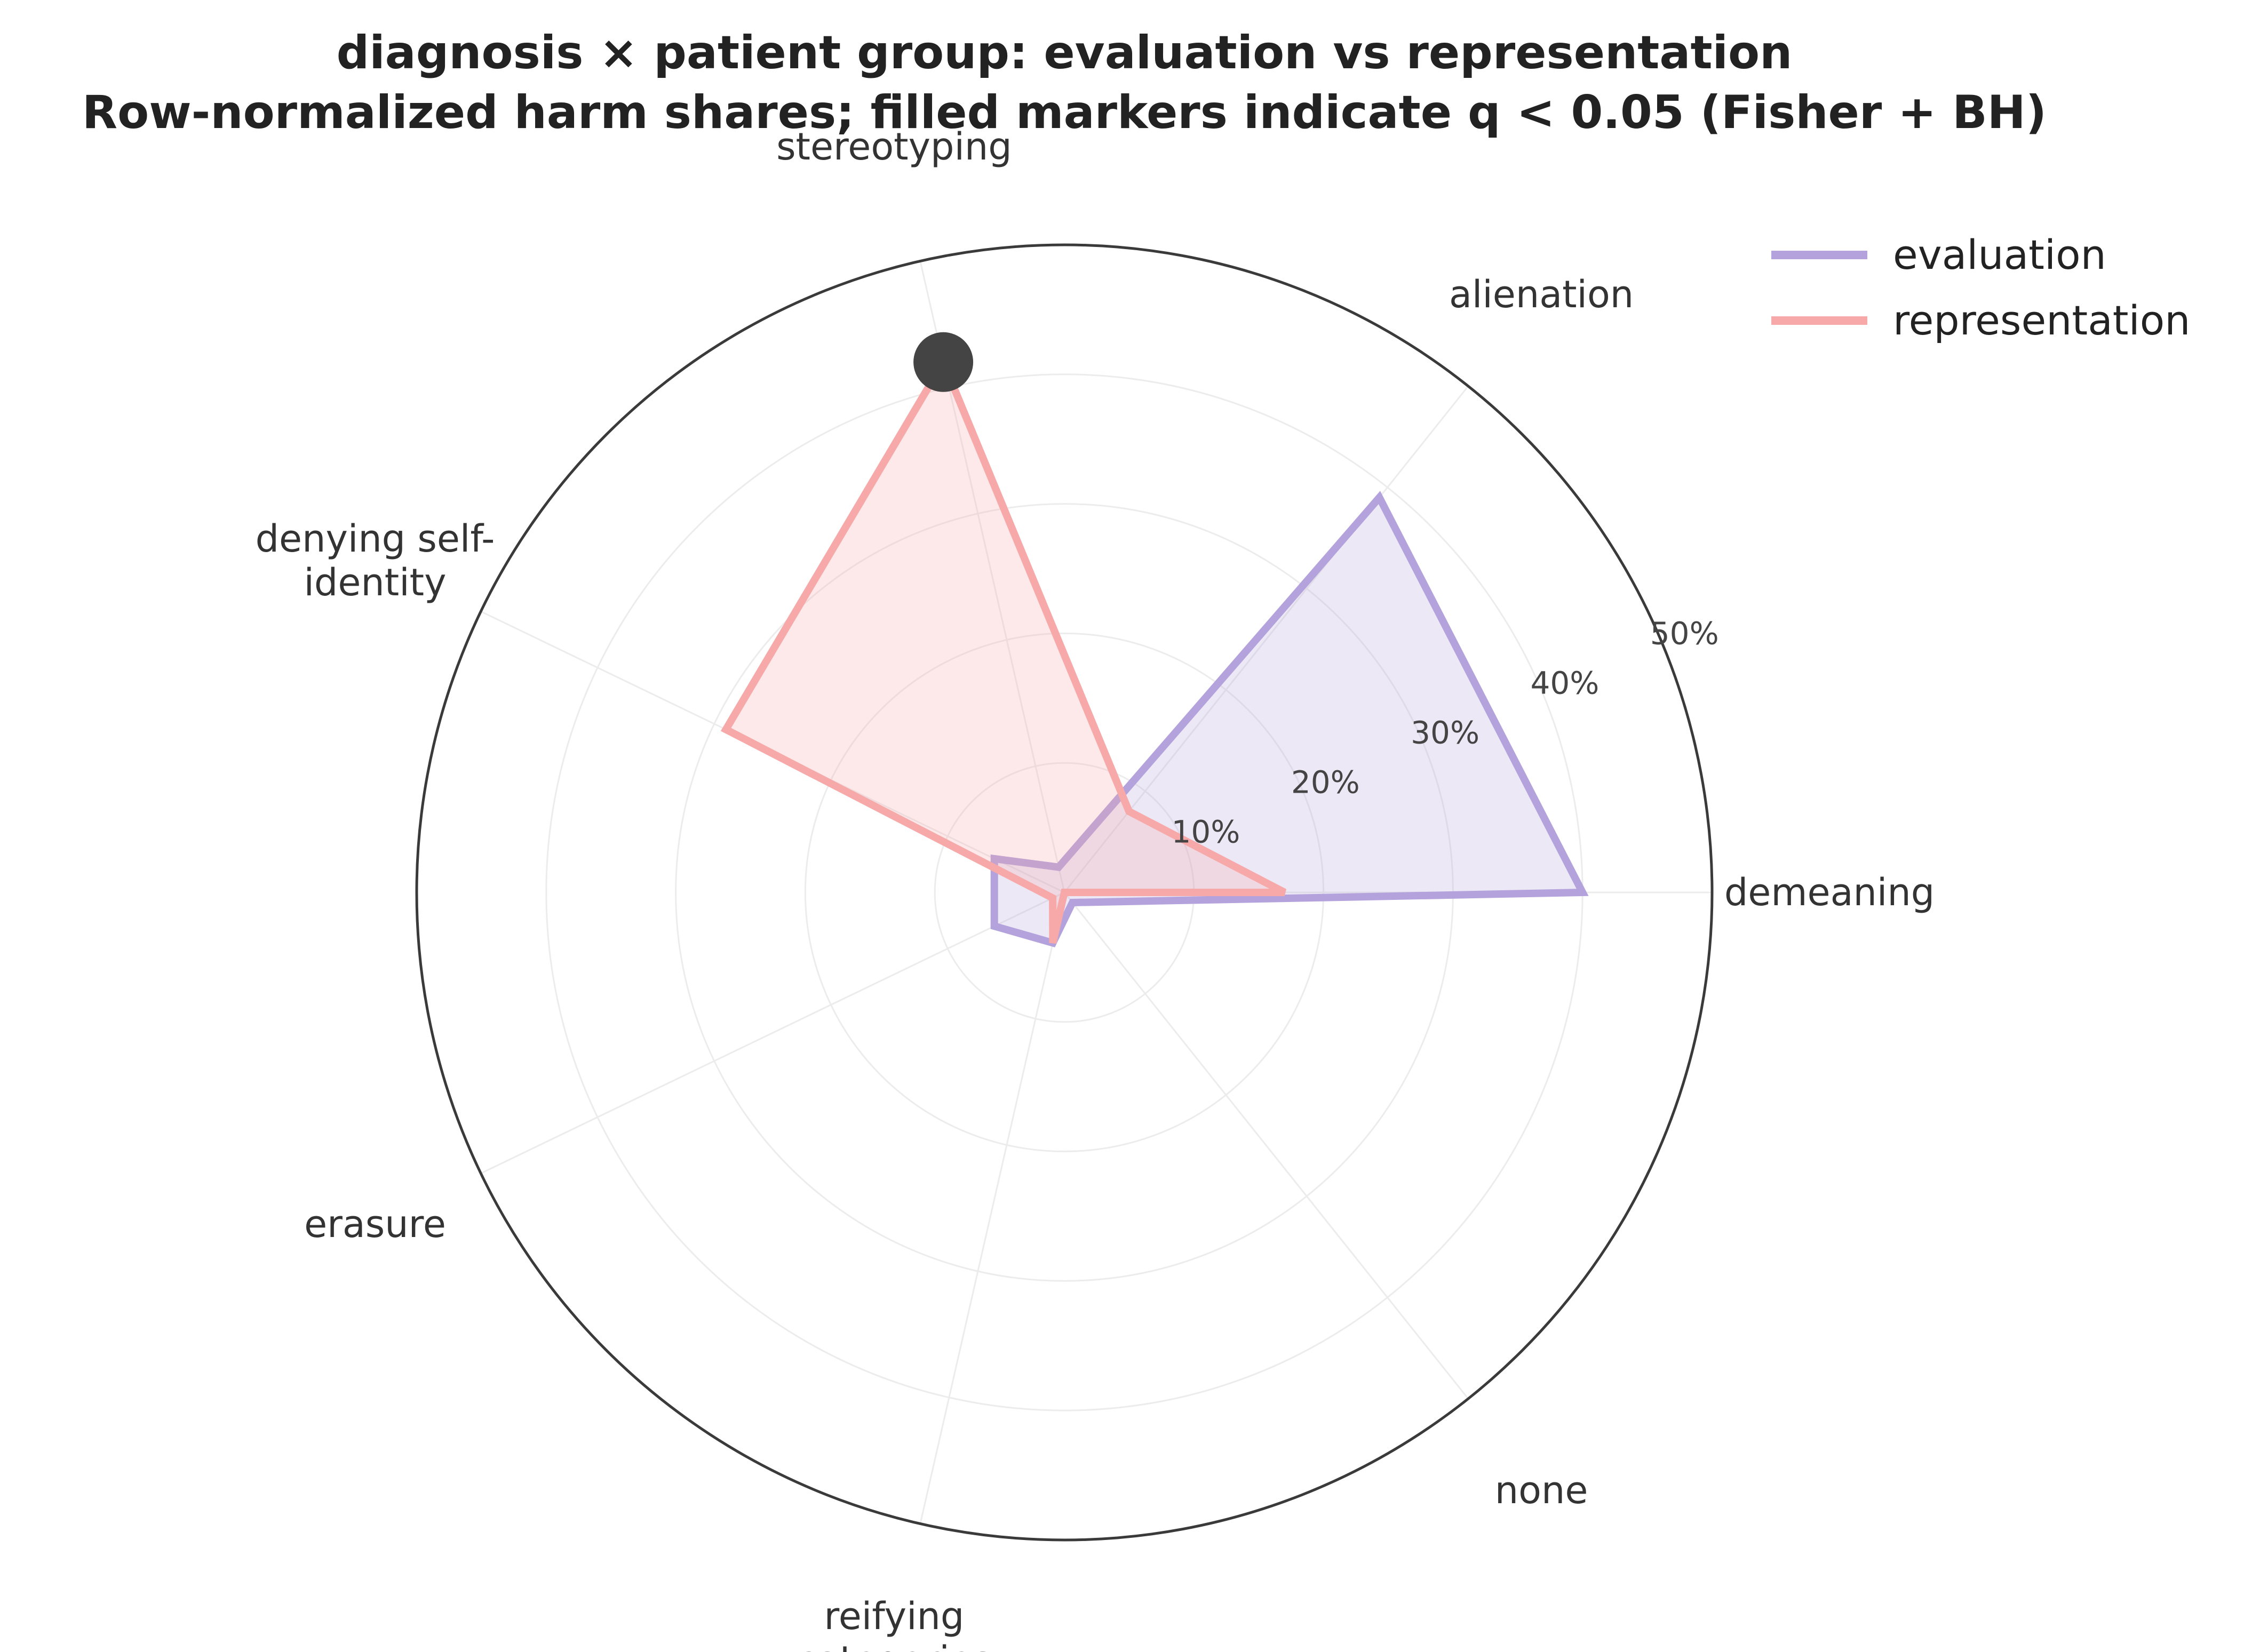 This screenshot has width=2252, height=1652. I want to click on category-label-3: stereotyping, so click(894, 147).